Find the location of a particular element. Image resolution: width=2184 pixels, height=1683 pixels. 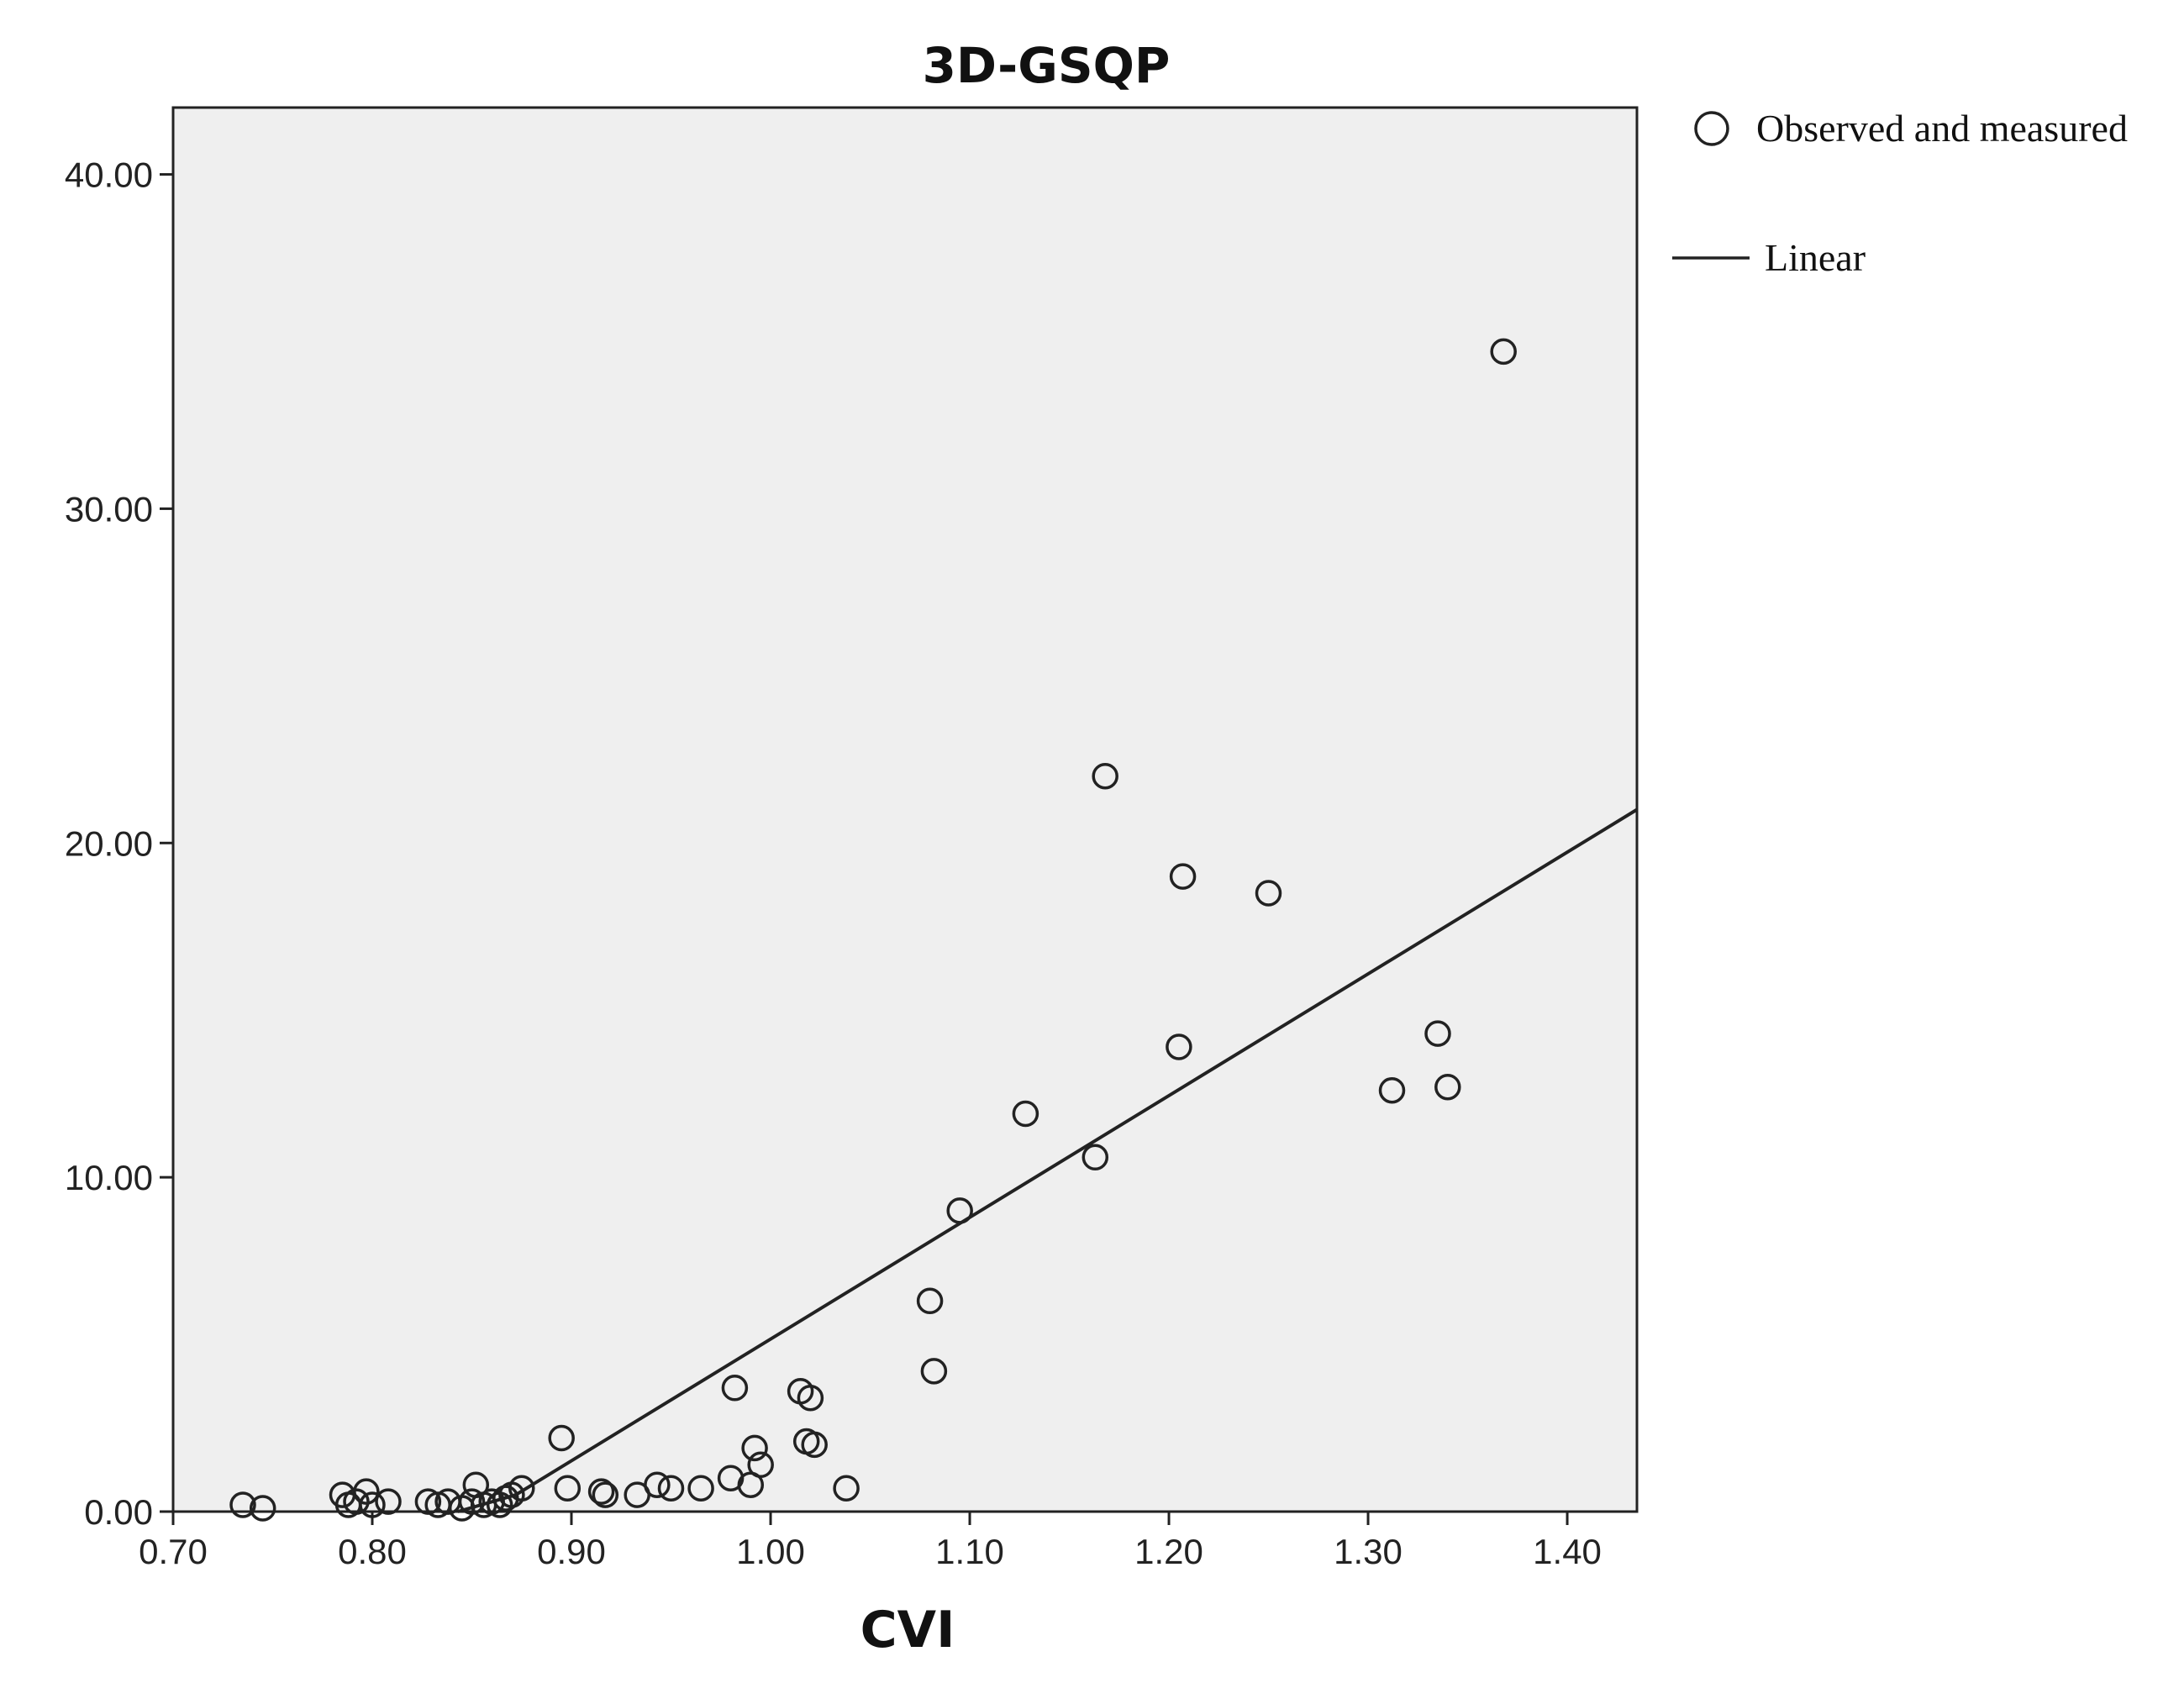

x-axis: 0.70 0.80 0.90 1.00 1.10 1.20 1.30 1.40 is located at coordinates (870, 1541).